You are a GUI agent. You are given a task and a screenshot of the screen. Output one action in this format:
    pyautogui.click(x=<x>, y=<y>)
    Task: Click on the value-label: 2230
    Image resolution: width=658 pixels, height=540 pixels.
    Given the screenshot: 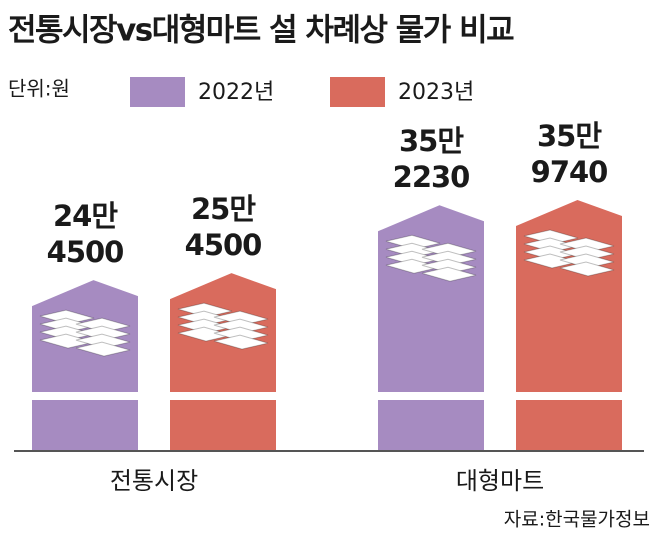 What is the action you would take?
    pyautogui.click(x=431, y=177)
    